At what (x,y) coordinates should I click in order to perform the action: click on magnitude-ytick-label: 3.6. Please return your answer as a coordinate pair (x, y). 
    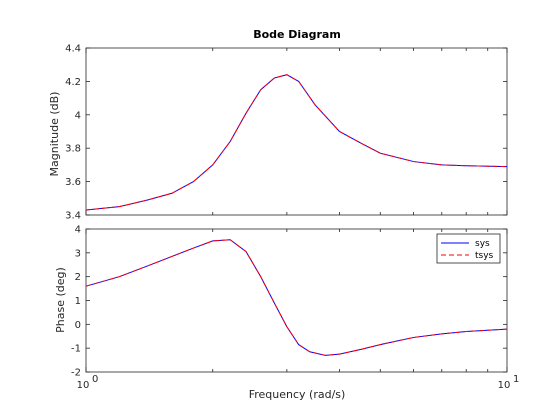
    Looking at the image, I should click on (73, 182).